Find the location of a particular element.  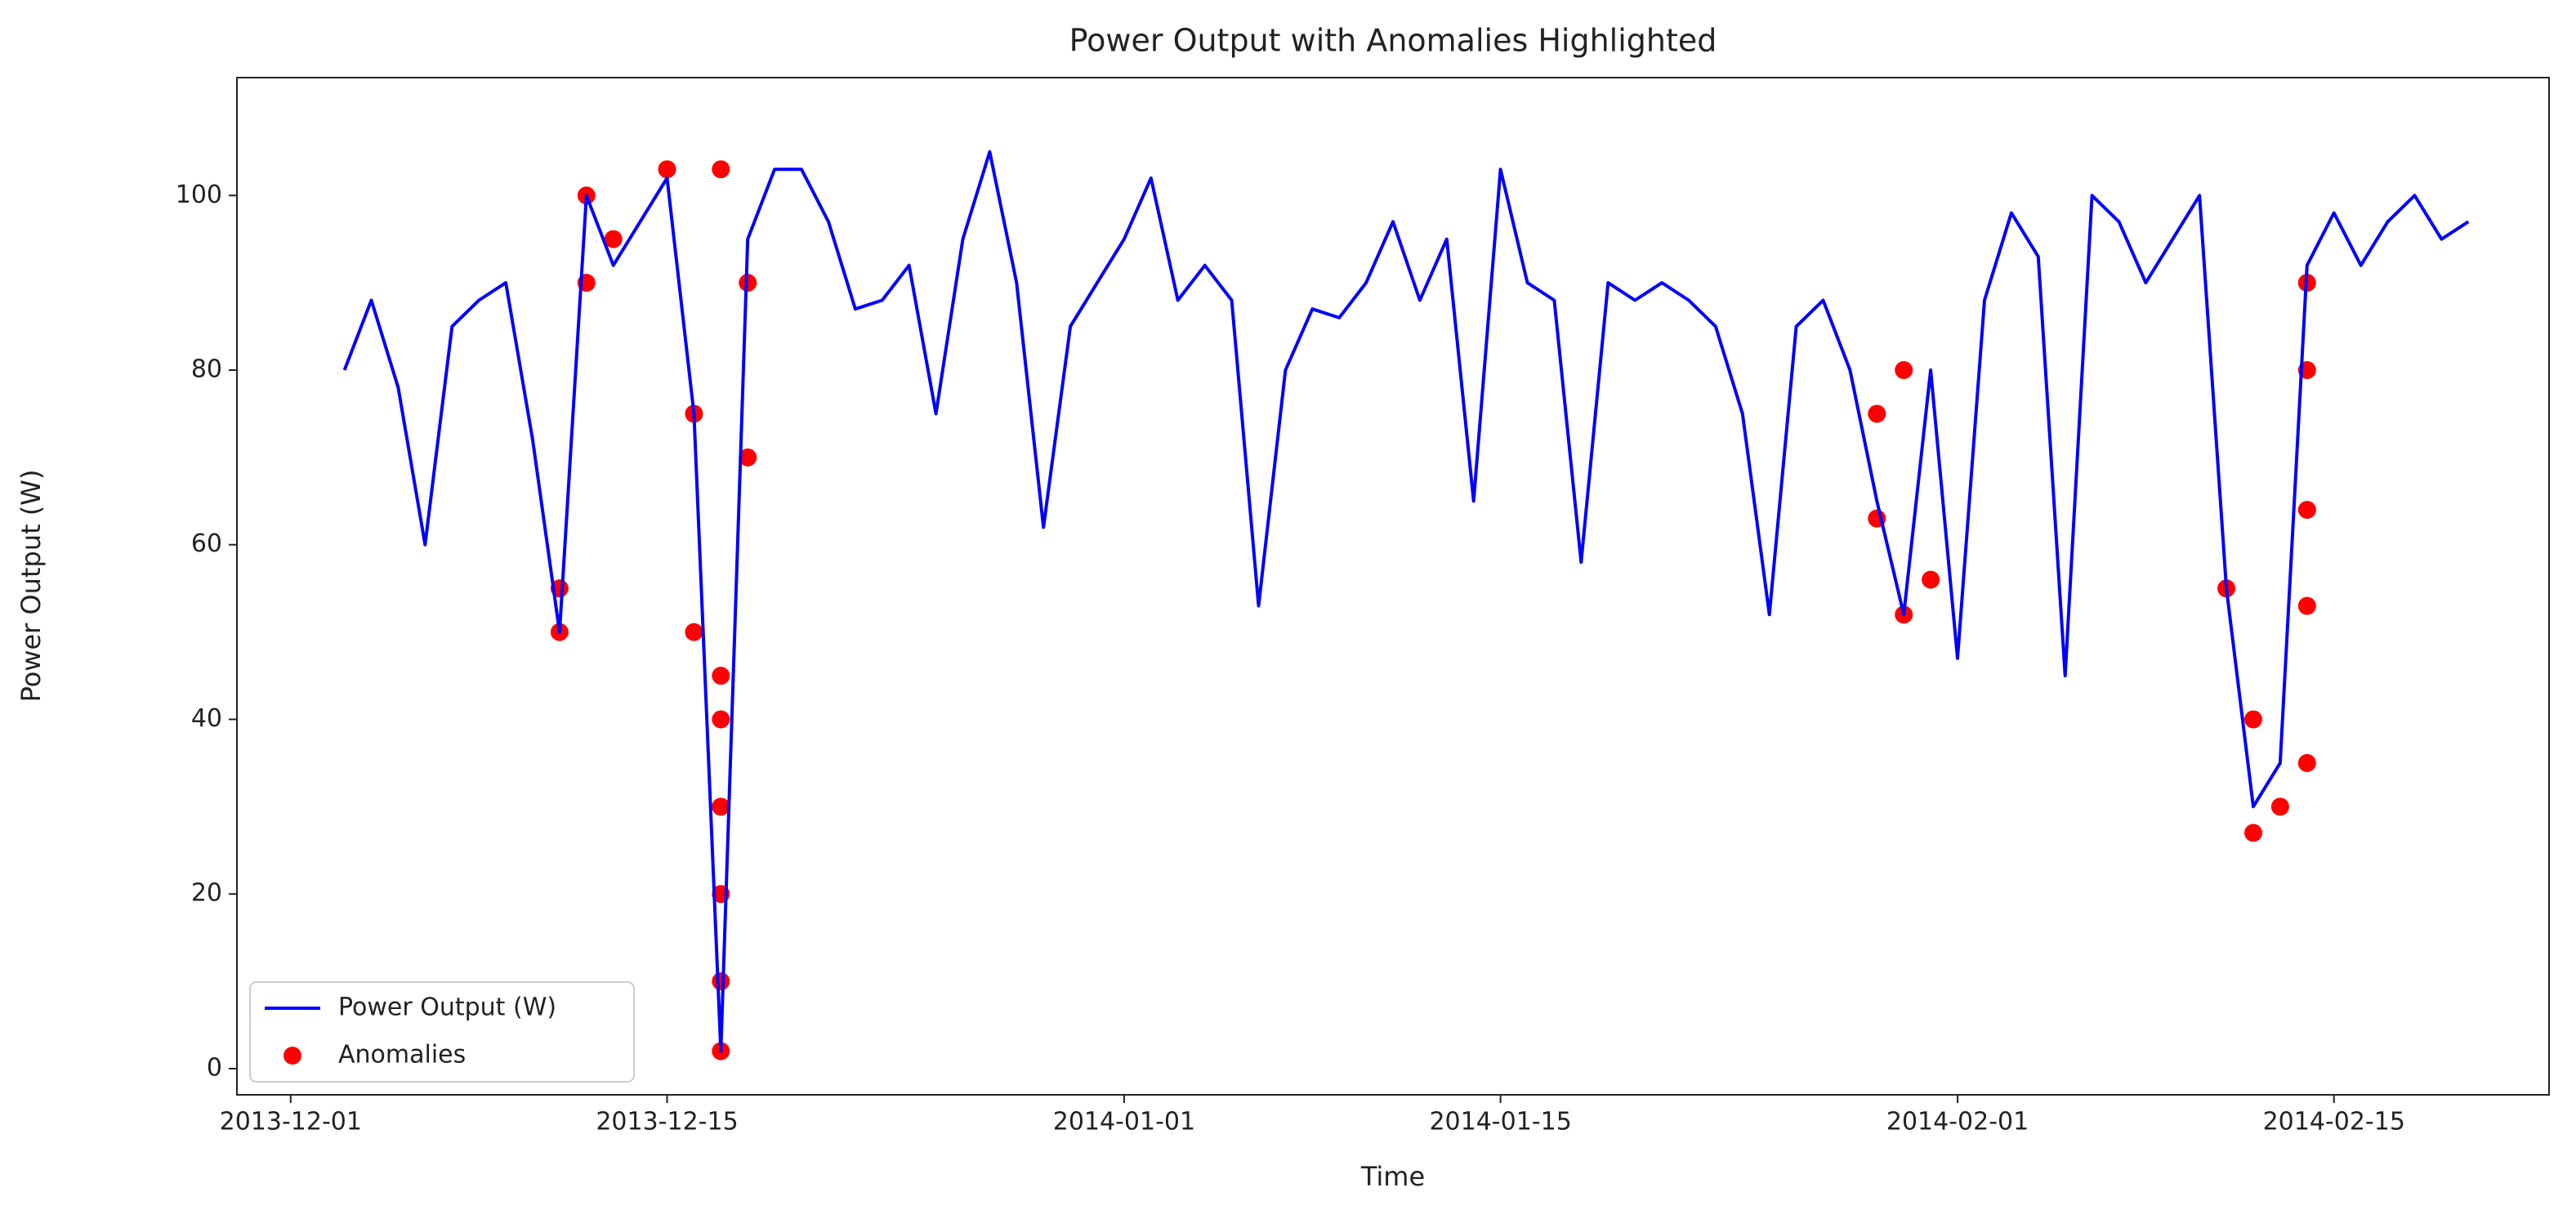

legend-marker is located at coordinates (292, 1056).